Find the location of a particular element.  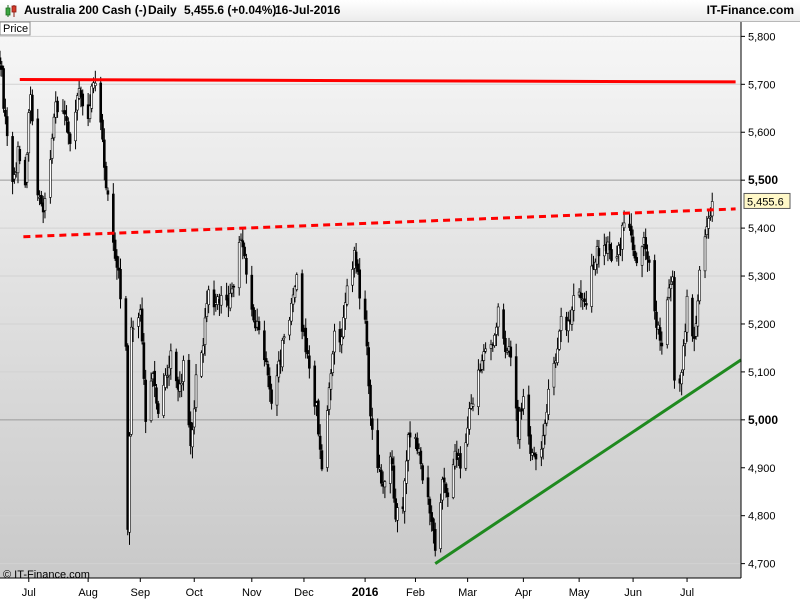

last-price-box is located at coordinates (767, 200).